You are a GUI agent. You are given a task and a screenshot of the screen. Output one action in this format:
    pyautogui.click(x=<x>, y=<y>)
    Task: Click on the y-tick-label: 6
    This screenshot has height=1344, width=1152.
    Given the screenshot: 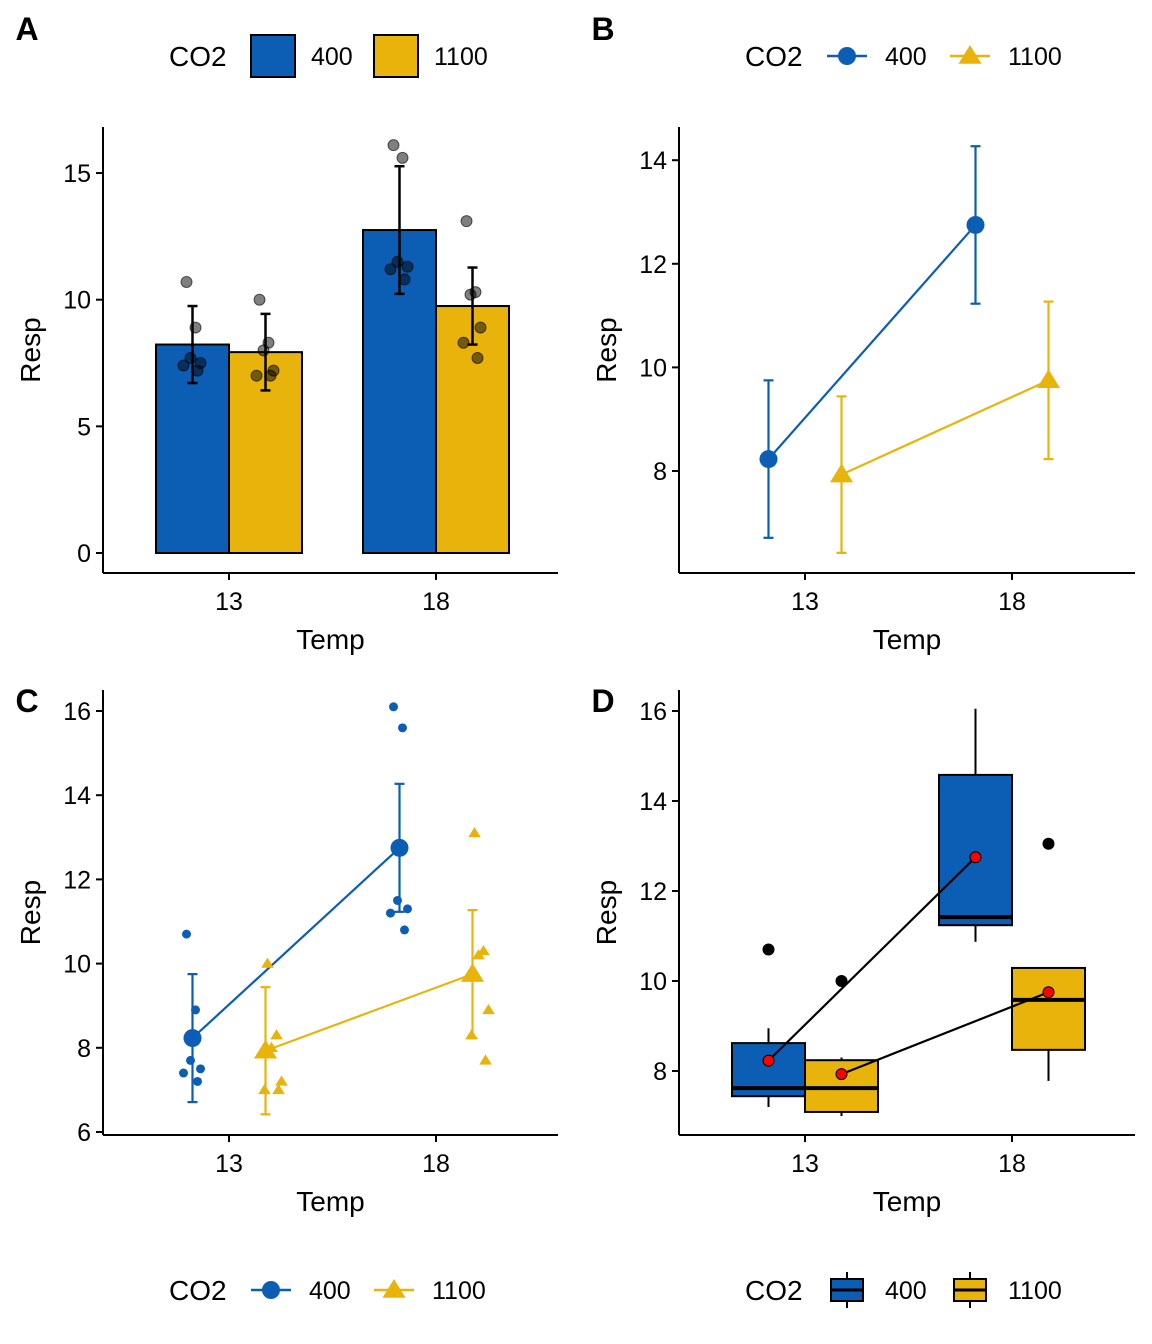 What is the action you would take?
    pyautogui.click(x=84, y=1133)
    